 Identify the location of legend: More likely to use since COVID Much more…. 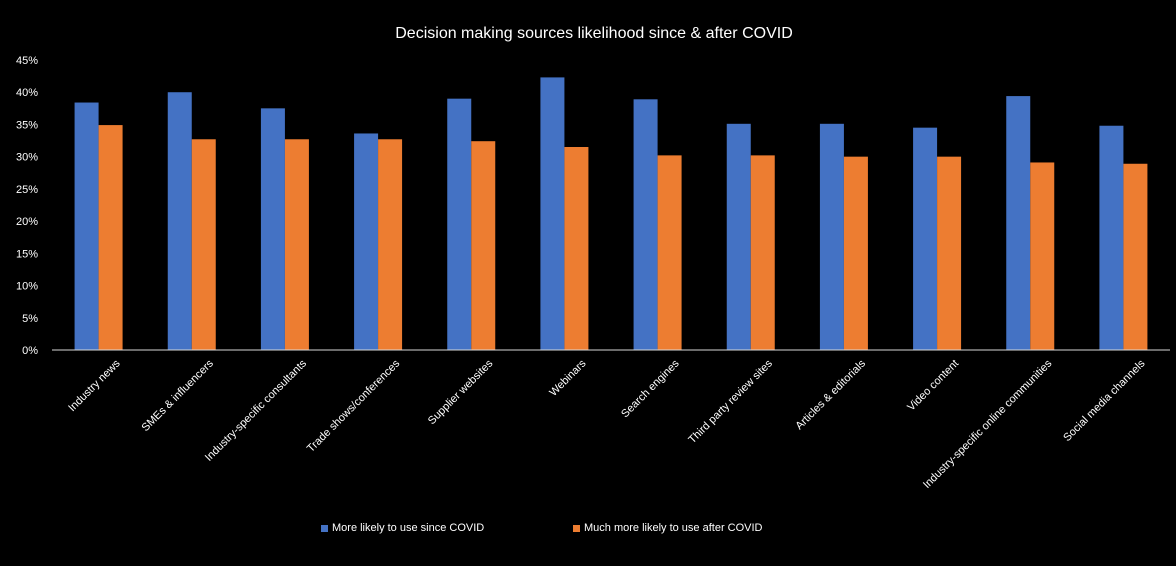
(588, 532).